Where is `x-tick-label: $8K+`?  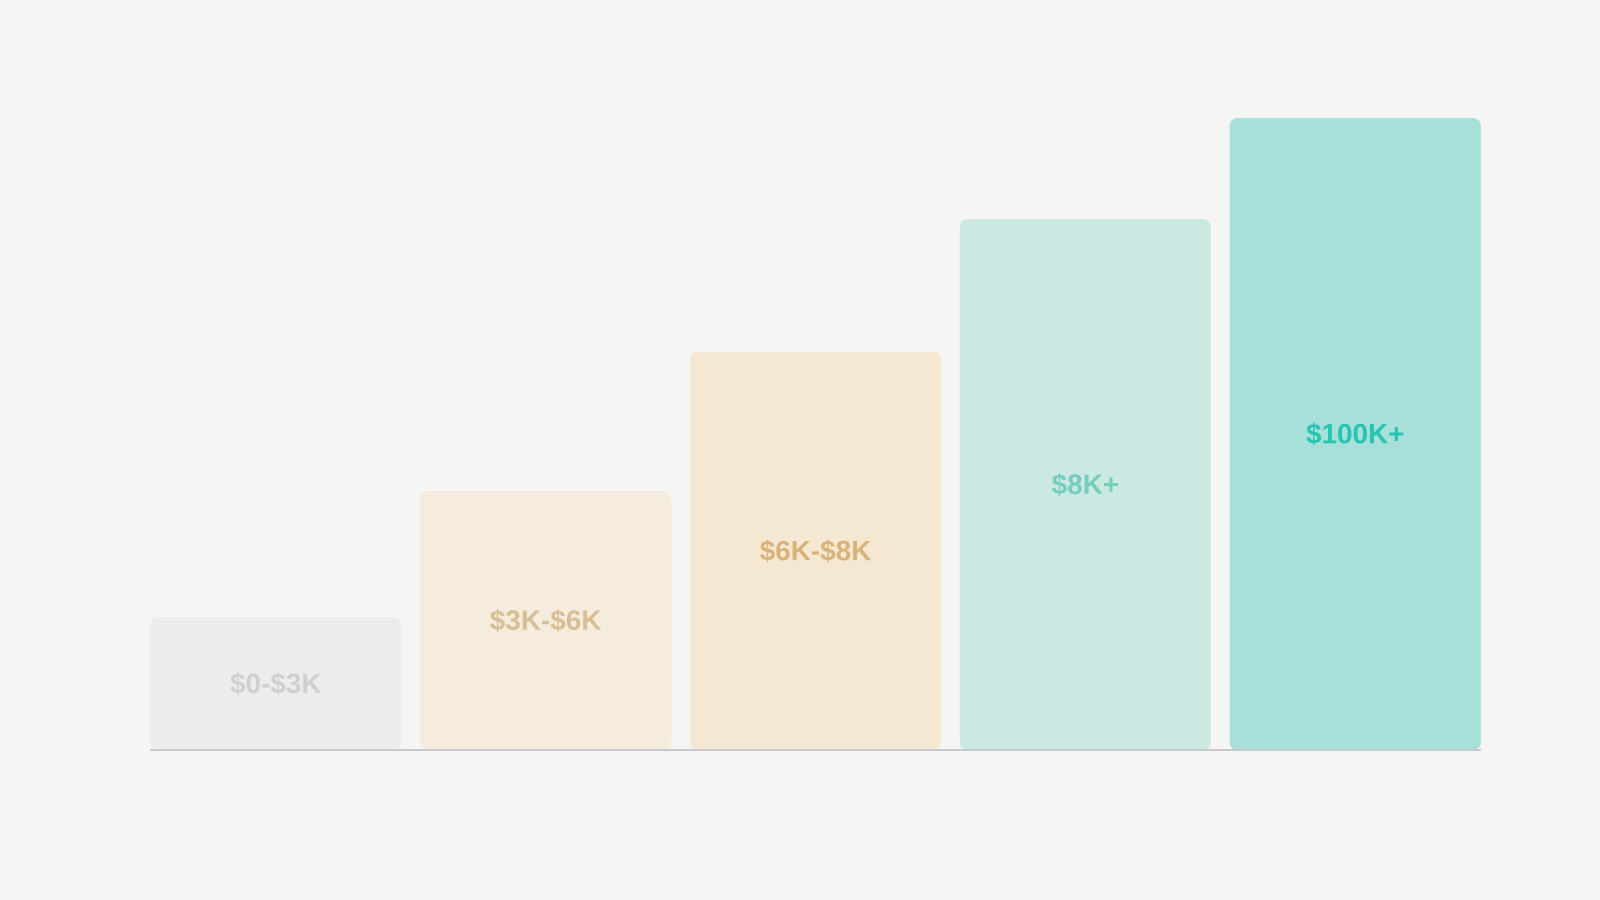 x-tick-label: $8K+ is located at coordinates (1085, 484).